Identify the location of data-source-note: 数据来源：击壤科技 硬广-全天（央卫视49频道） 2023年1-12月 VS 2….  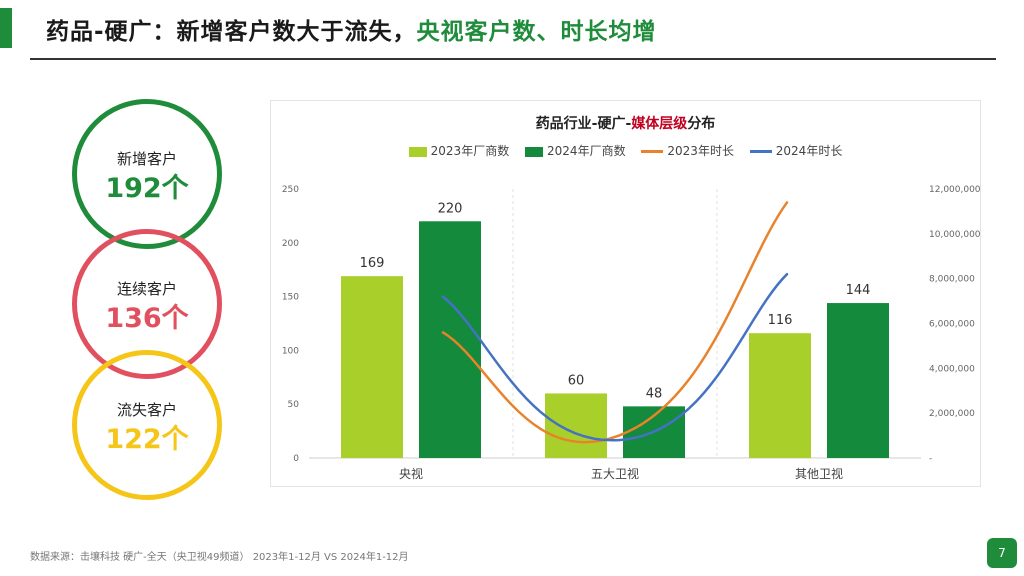
(219, 557).